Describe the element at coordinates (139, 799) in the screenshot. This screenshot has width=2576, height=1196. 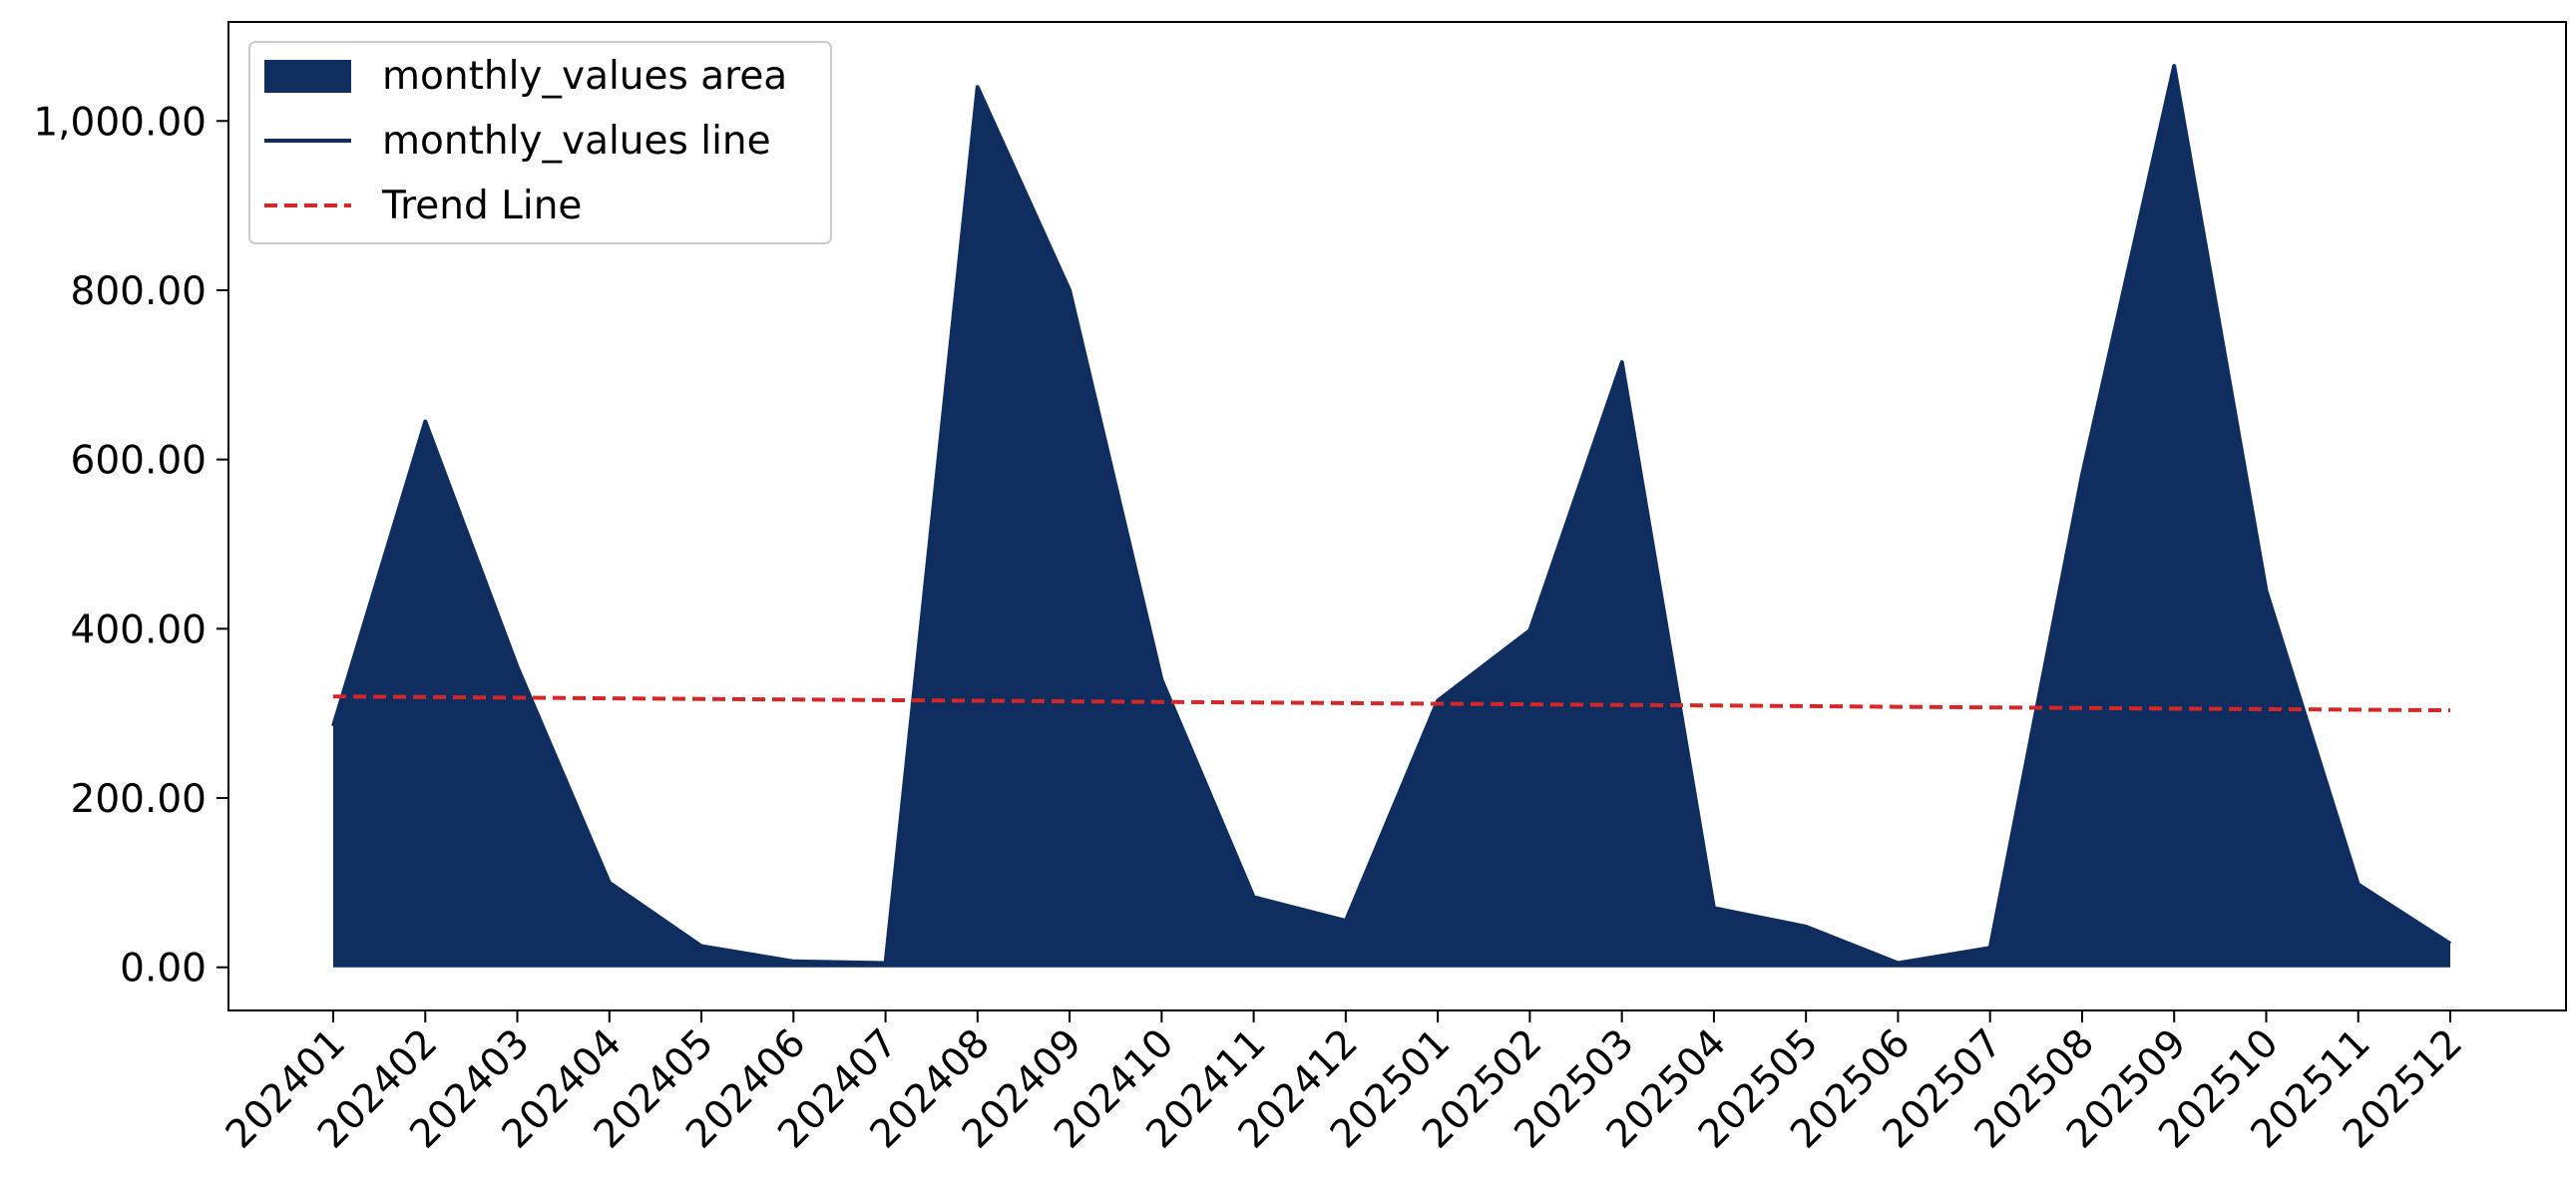
I see `y-tick-label: 200.00` at that location.